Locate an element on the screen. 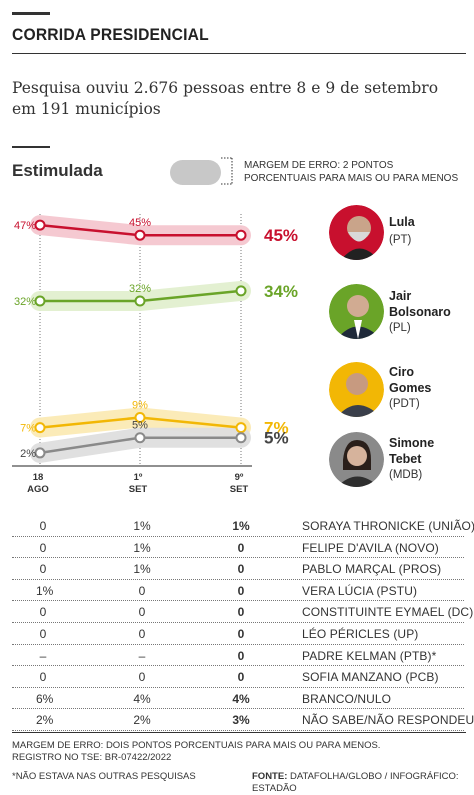  section-title: Estimulada is located at coordinates (57, 170).